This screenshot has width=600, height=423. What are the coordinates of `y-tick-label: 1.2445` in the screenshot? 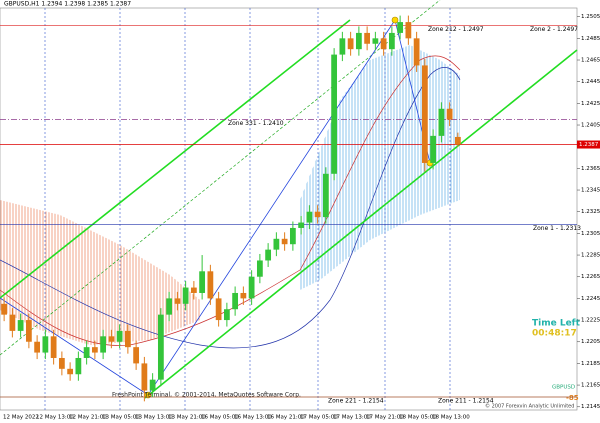 It's located at (590, 82).